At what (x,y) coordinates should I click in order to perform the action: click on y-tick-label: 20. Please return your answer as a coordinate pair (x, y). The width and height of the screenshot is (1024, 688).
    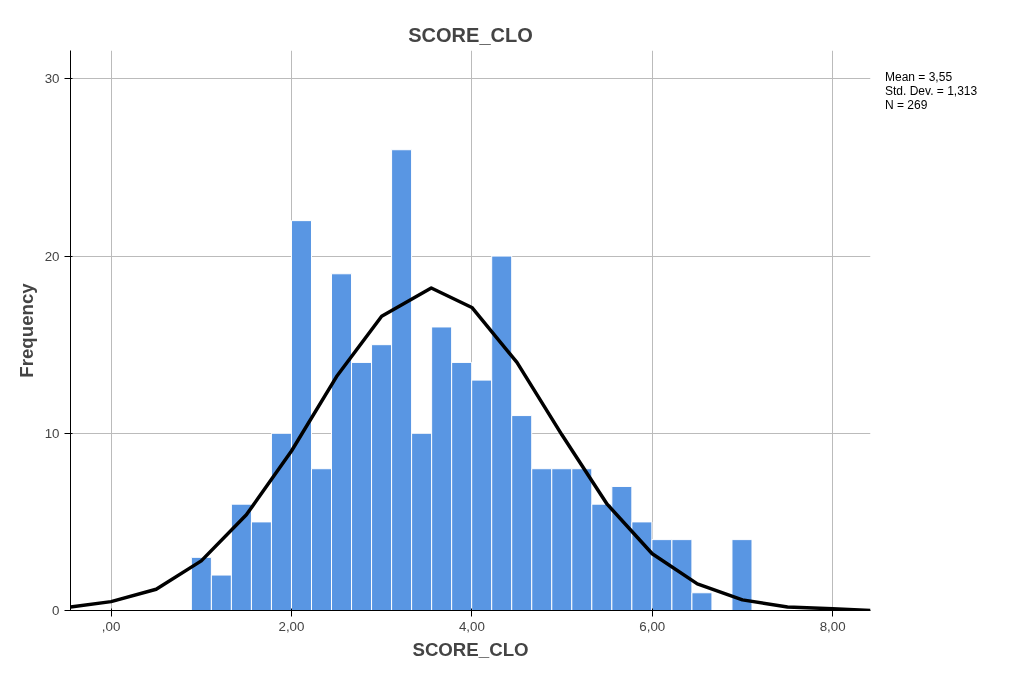
    Looking at the image, I should click on (52, 256).